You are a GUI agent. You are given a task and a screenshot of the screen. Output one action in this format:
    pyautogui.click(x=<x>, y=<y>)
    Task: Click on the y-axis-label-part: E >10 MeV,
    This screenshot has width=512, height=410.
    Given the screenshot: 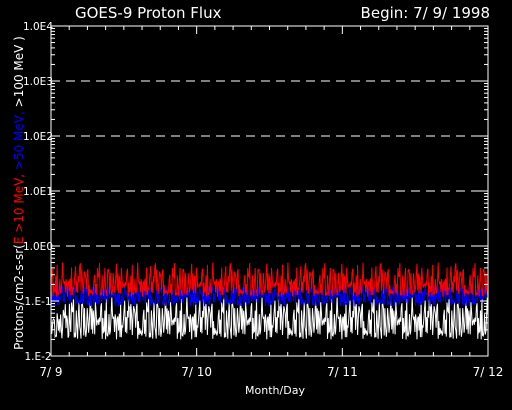 What is the action you would take?
    pyautogui.click(x=19, y=207)
    